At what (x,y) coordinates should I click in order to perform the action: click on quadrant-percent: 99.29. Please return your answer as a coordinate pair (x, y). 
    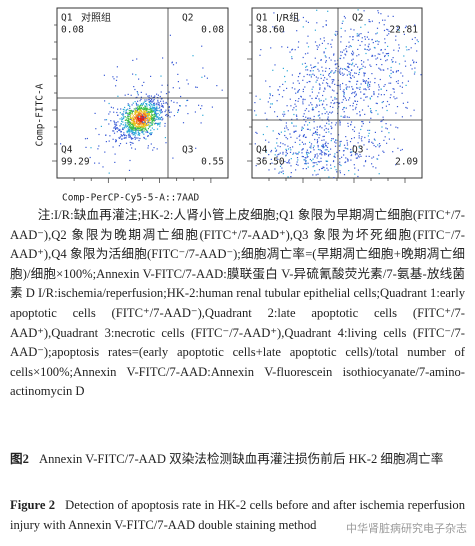
    Looking at the image, I should click on (75, 162).